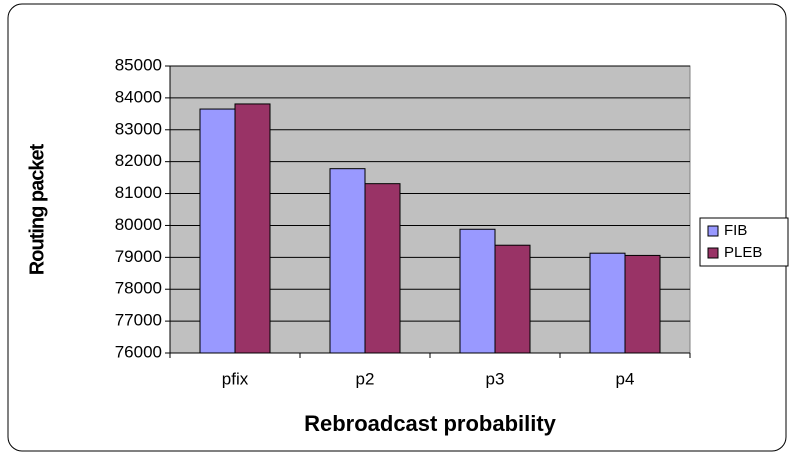  What do you see at coordinates (138, 224) in the screenshot?
I see `y-tick-label: 80000` at bounding box center [138, 224].